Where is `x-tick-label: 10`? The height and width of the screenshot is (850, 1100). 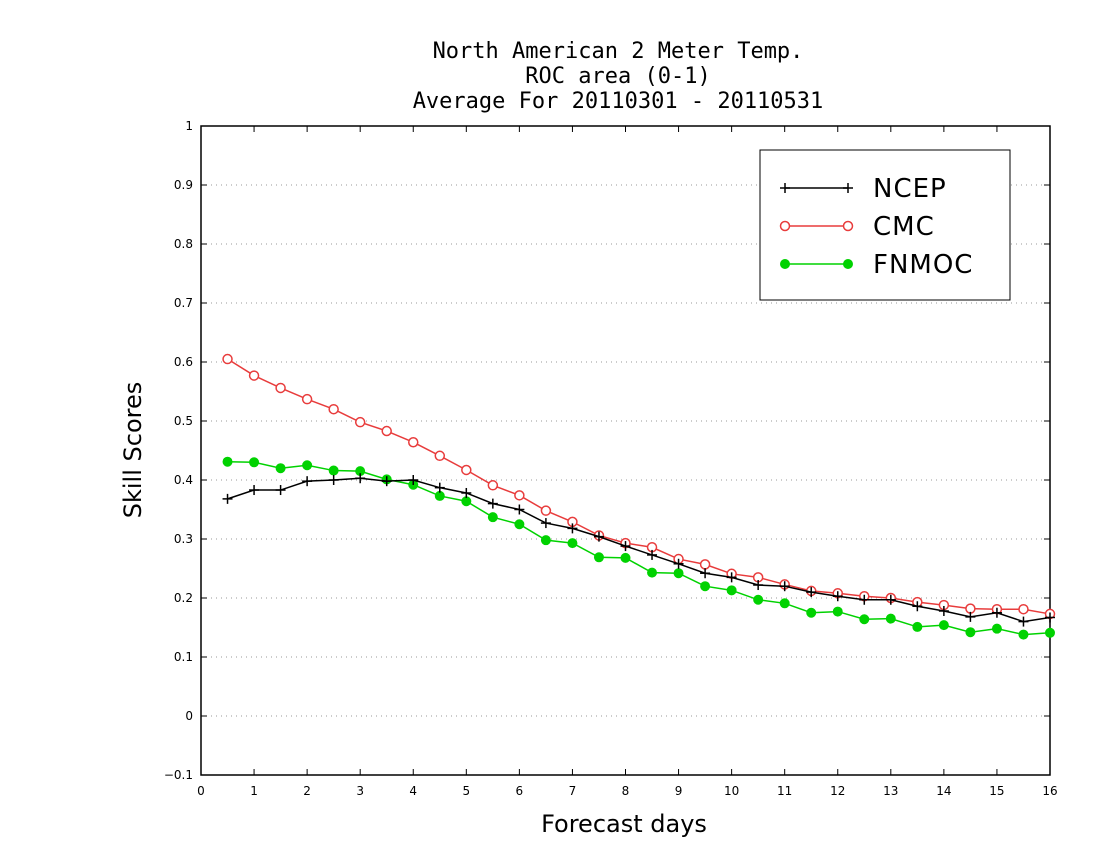
x-tick-label: 10 is located at coordinates (731, 791).